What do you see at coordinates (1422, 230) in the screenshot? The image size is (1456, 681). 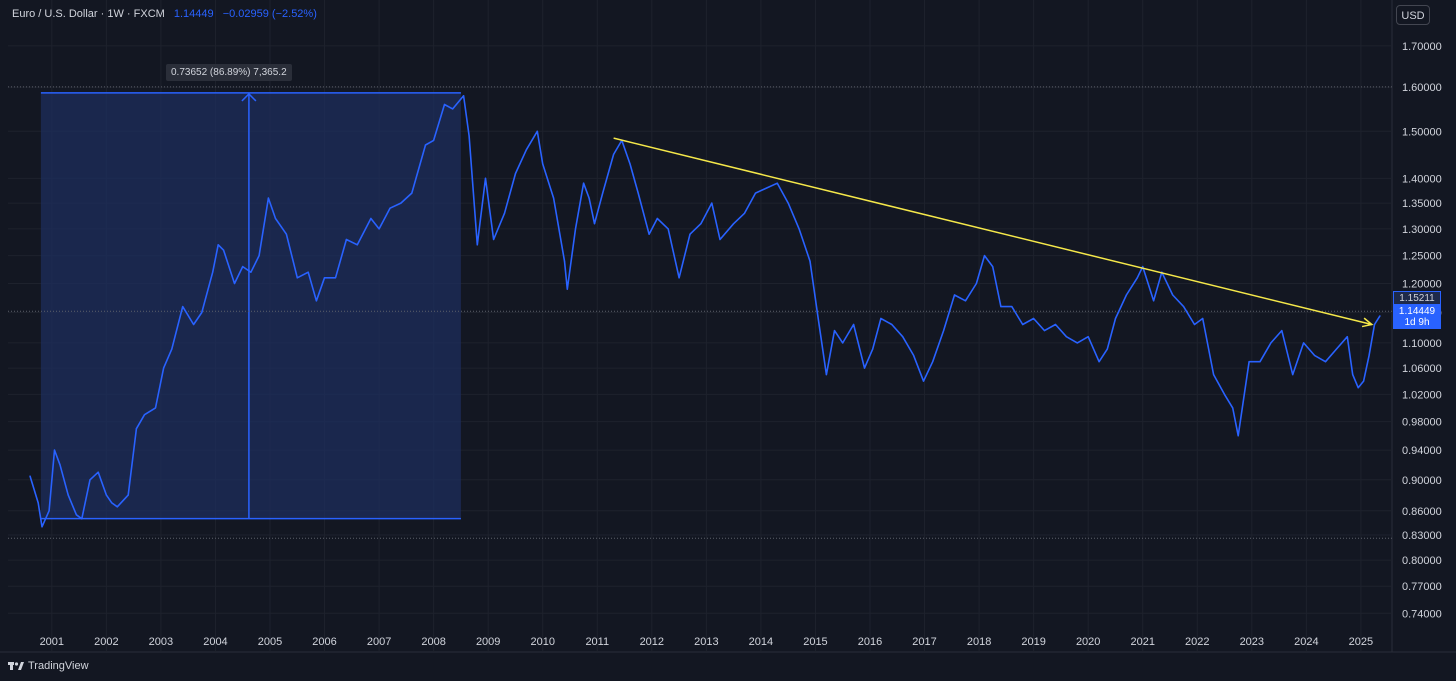 I see `y-tick-label: 1.30000` at bounding box center [1422, 230].